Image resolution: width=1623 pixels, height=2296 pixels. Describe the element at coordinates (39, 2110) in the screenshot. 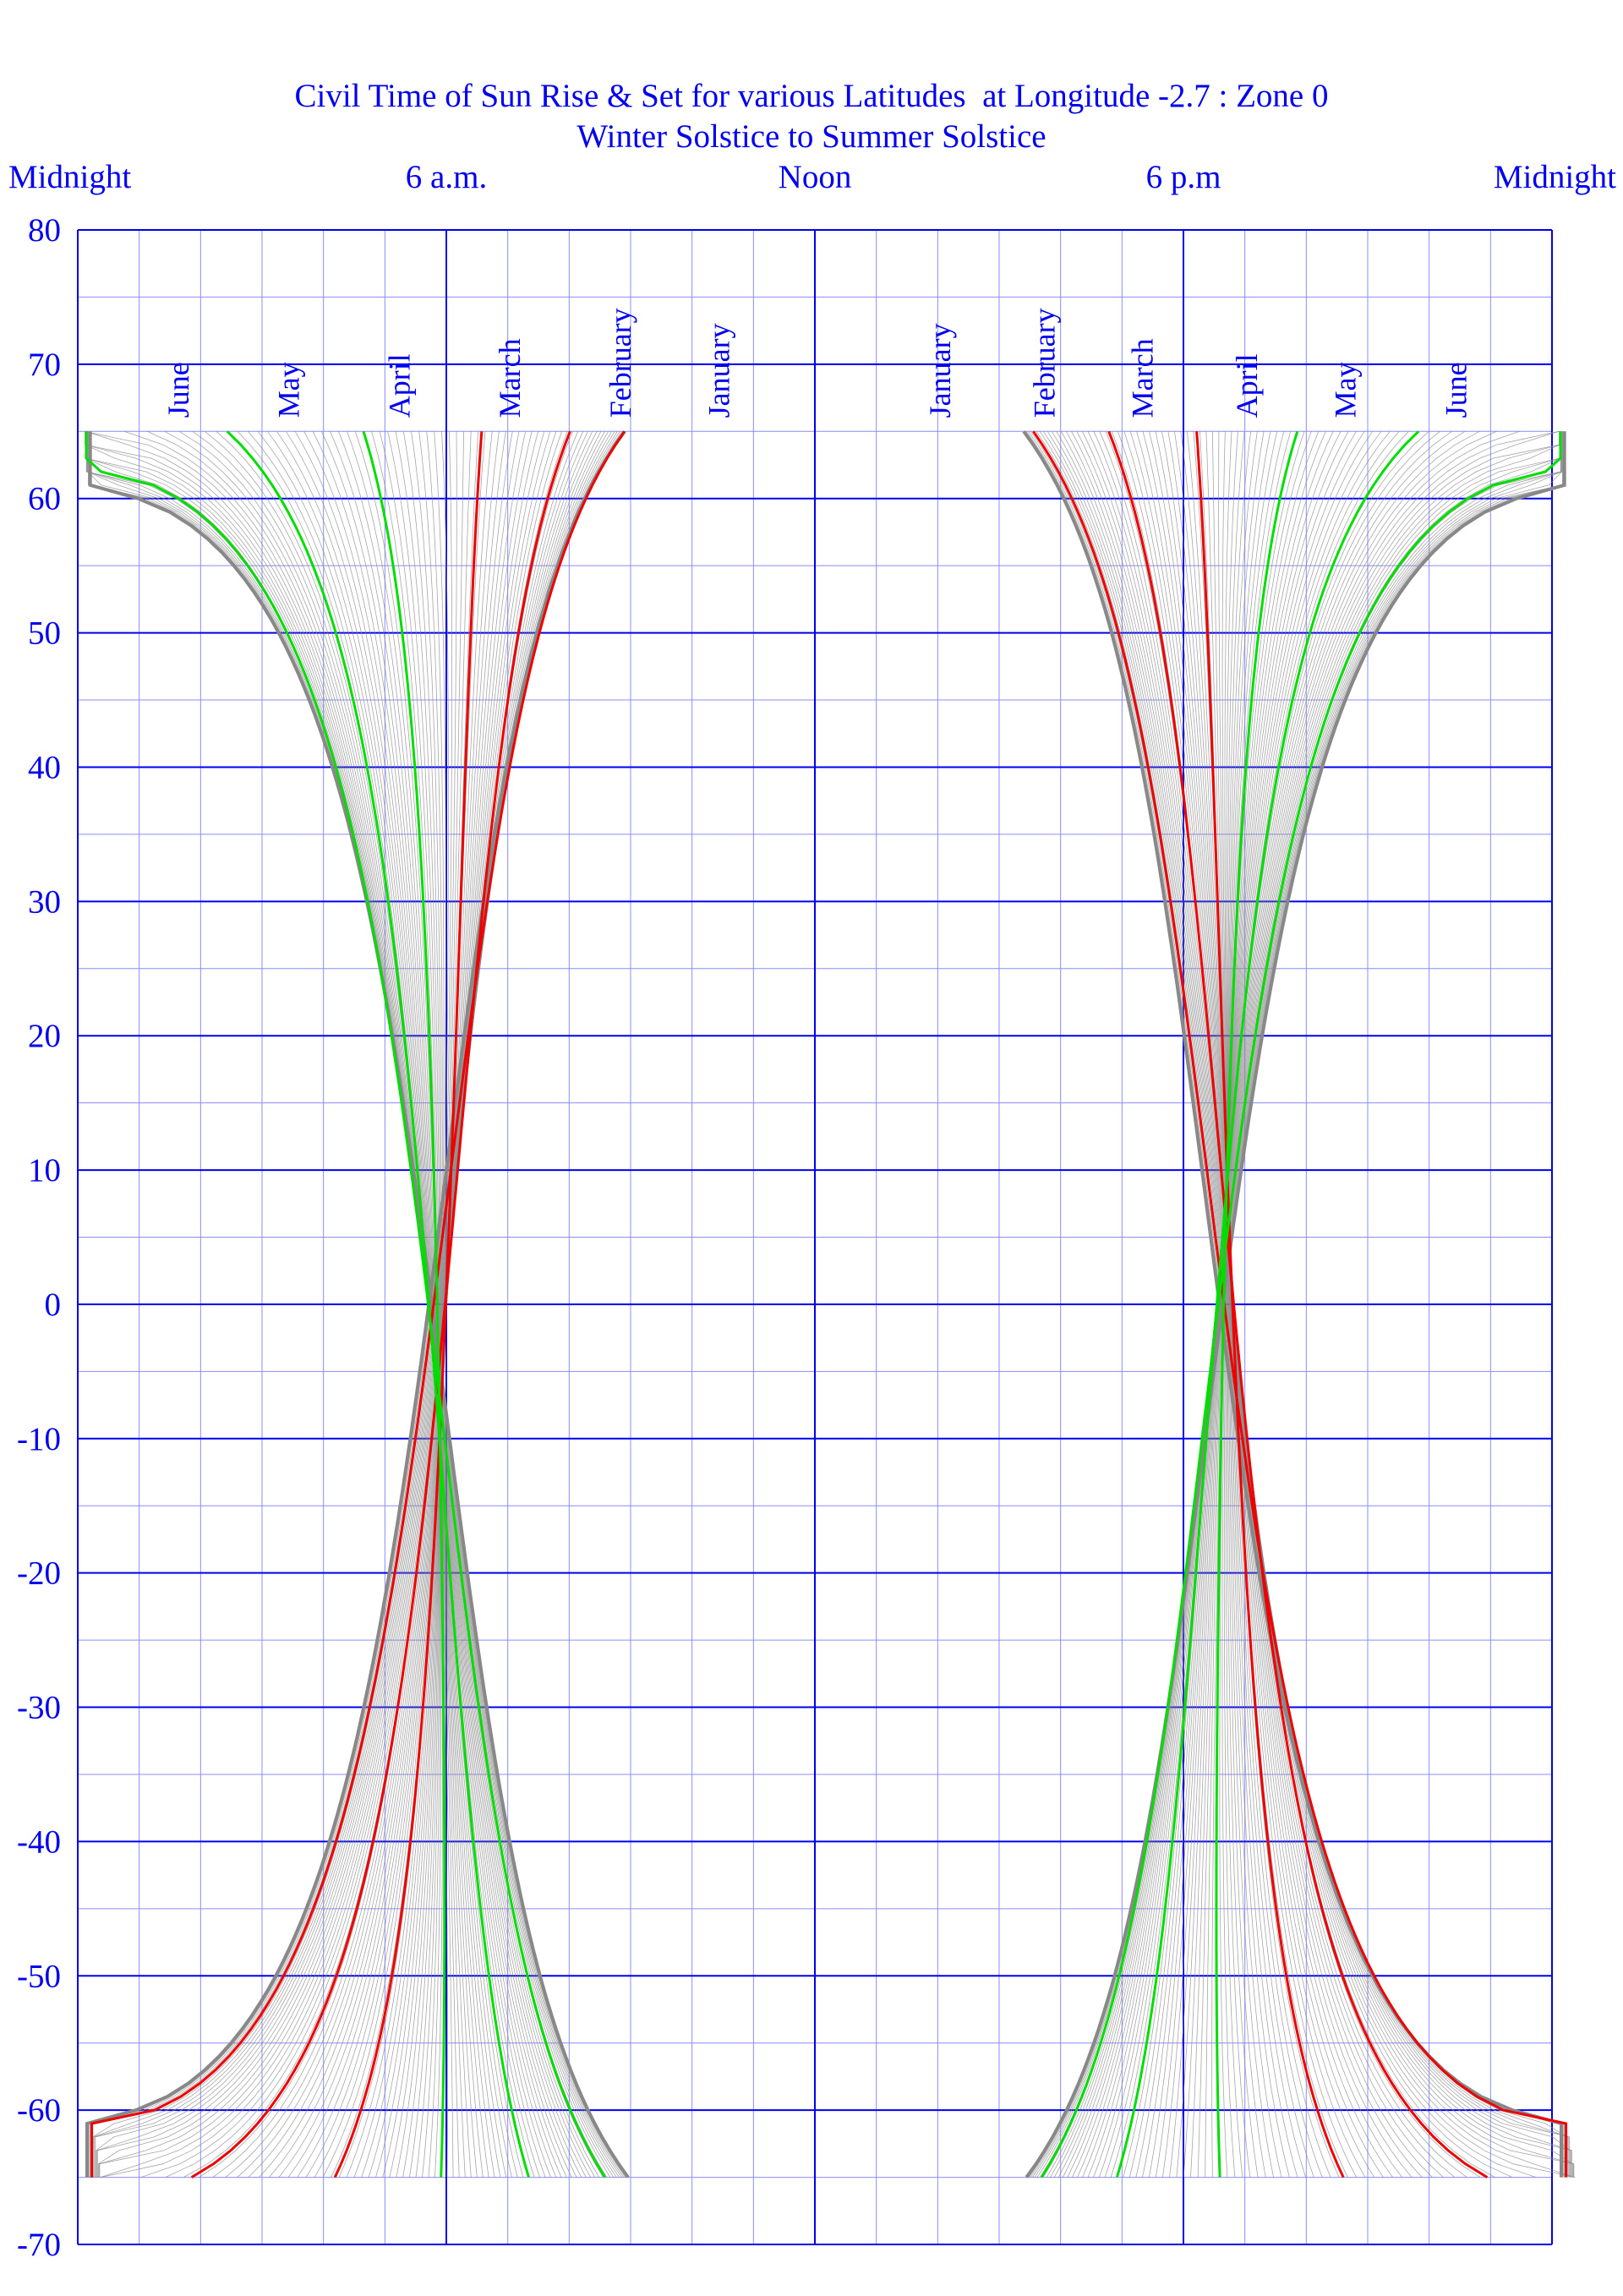

I see `y-tick-label: -60` at that location.